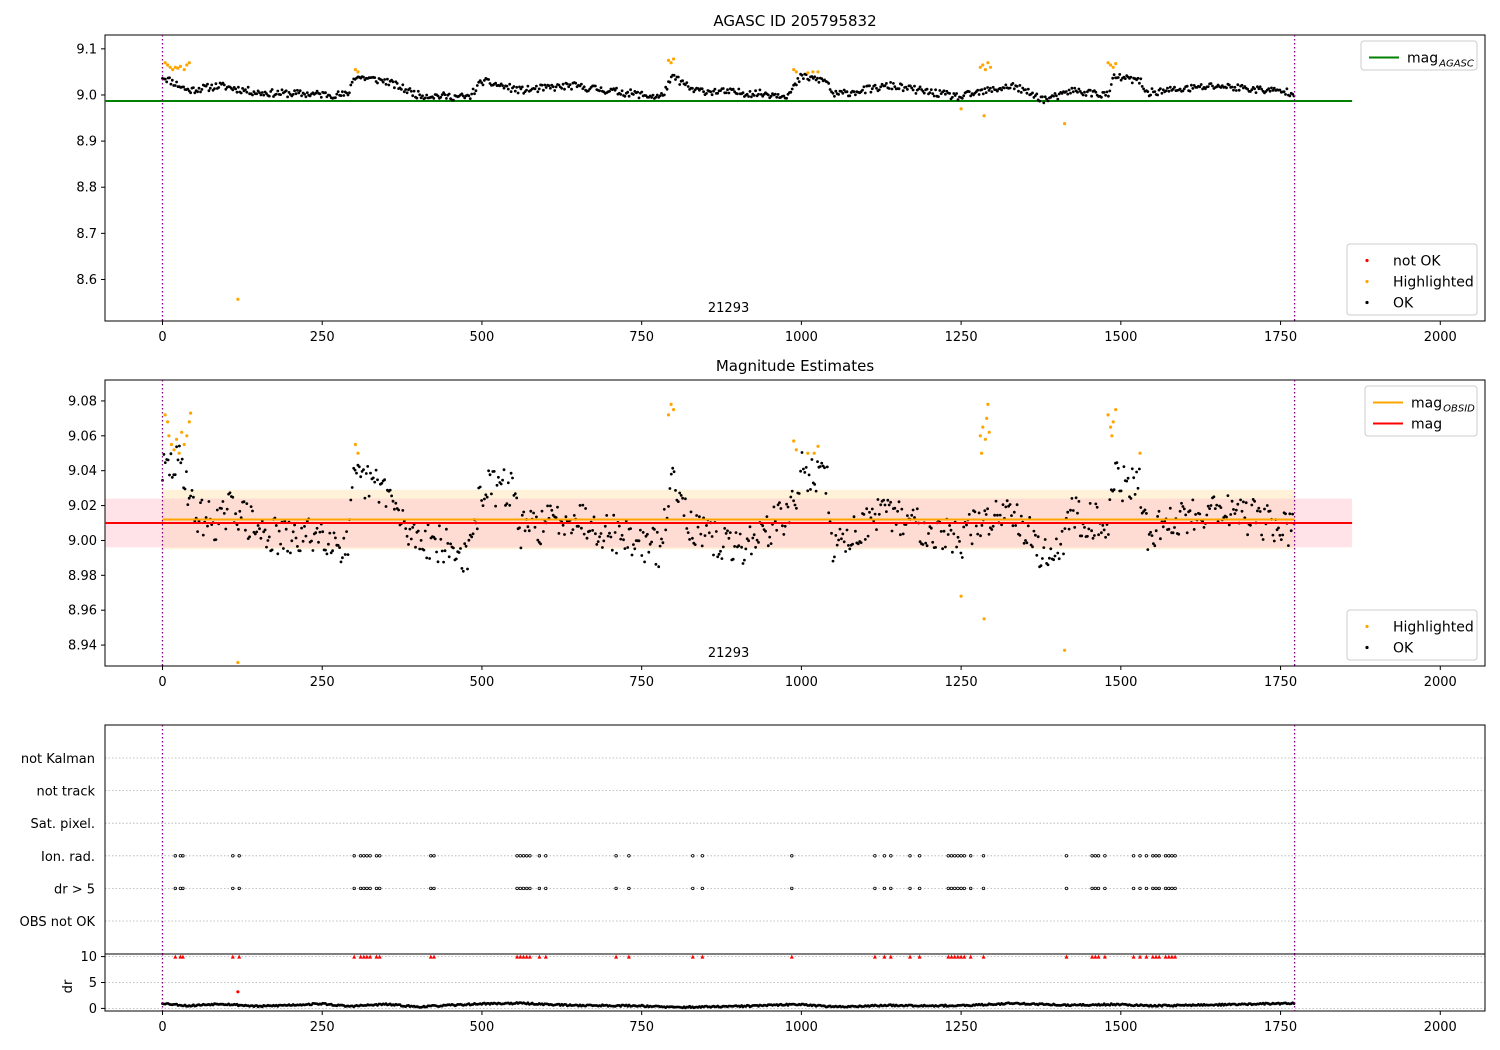 The image size is (1500, 1050). Describe the element at coordinates (961, 337) in the screenshot. I see `p1-xtick-label: 1250` at that location.